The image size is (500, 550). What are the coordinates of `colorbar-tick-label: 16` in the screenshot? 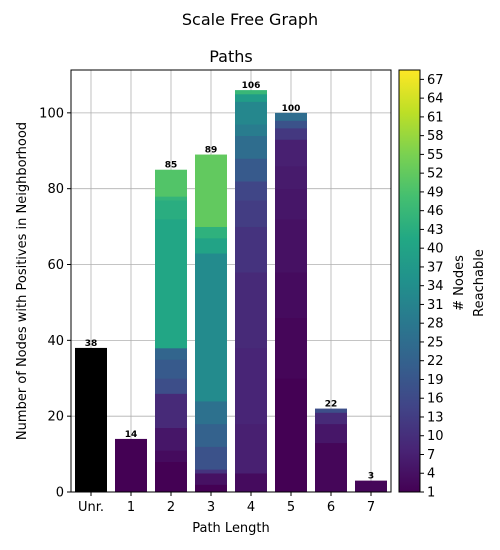 It's located at (435, 399).